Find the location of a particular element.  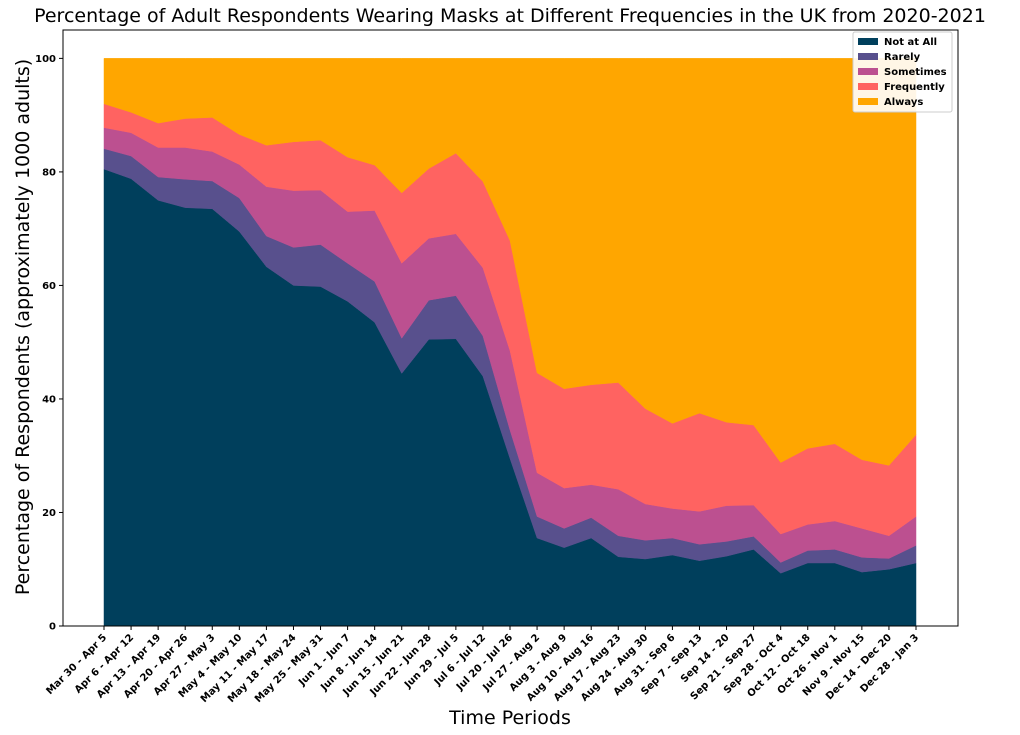

legend-box is located at coordinates (902, 72).